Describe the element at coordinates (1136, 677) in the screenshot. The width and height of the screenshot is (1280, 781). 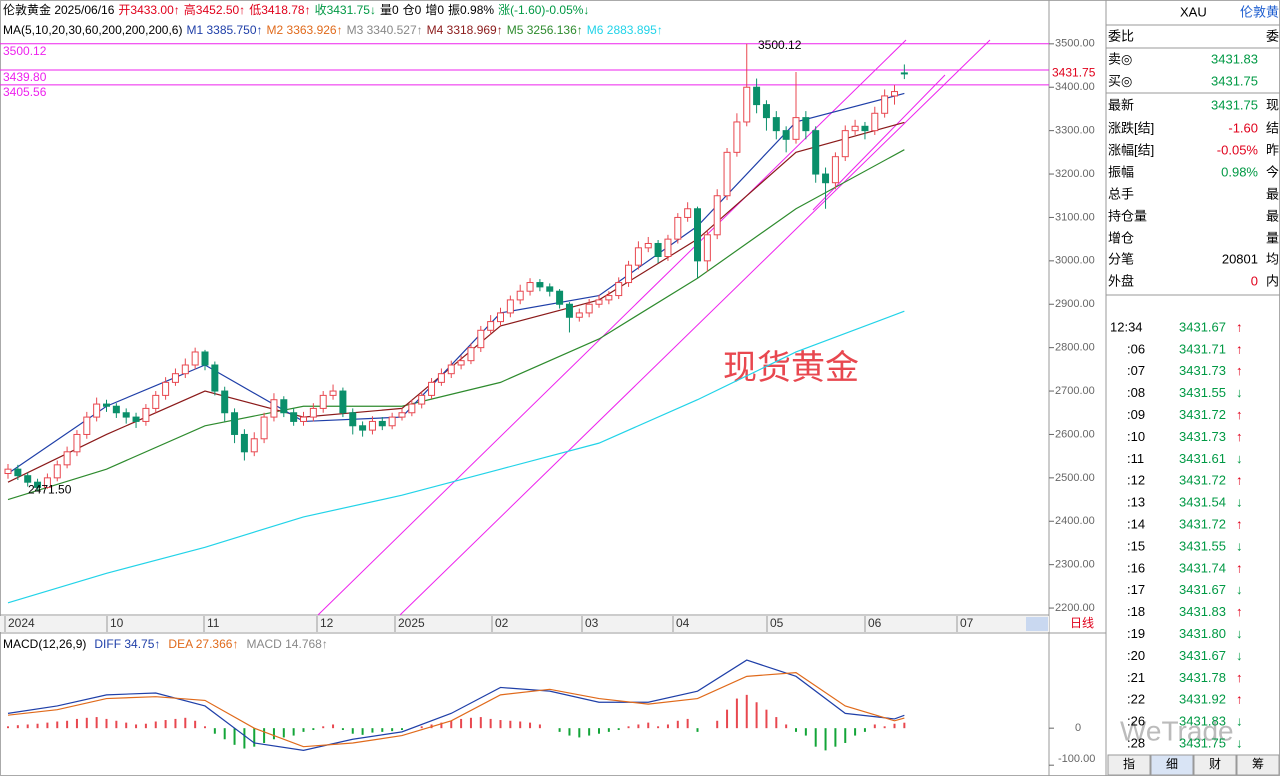
I see `tick-time: :21` at that location.